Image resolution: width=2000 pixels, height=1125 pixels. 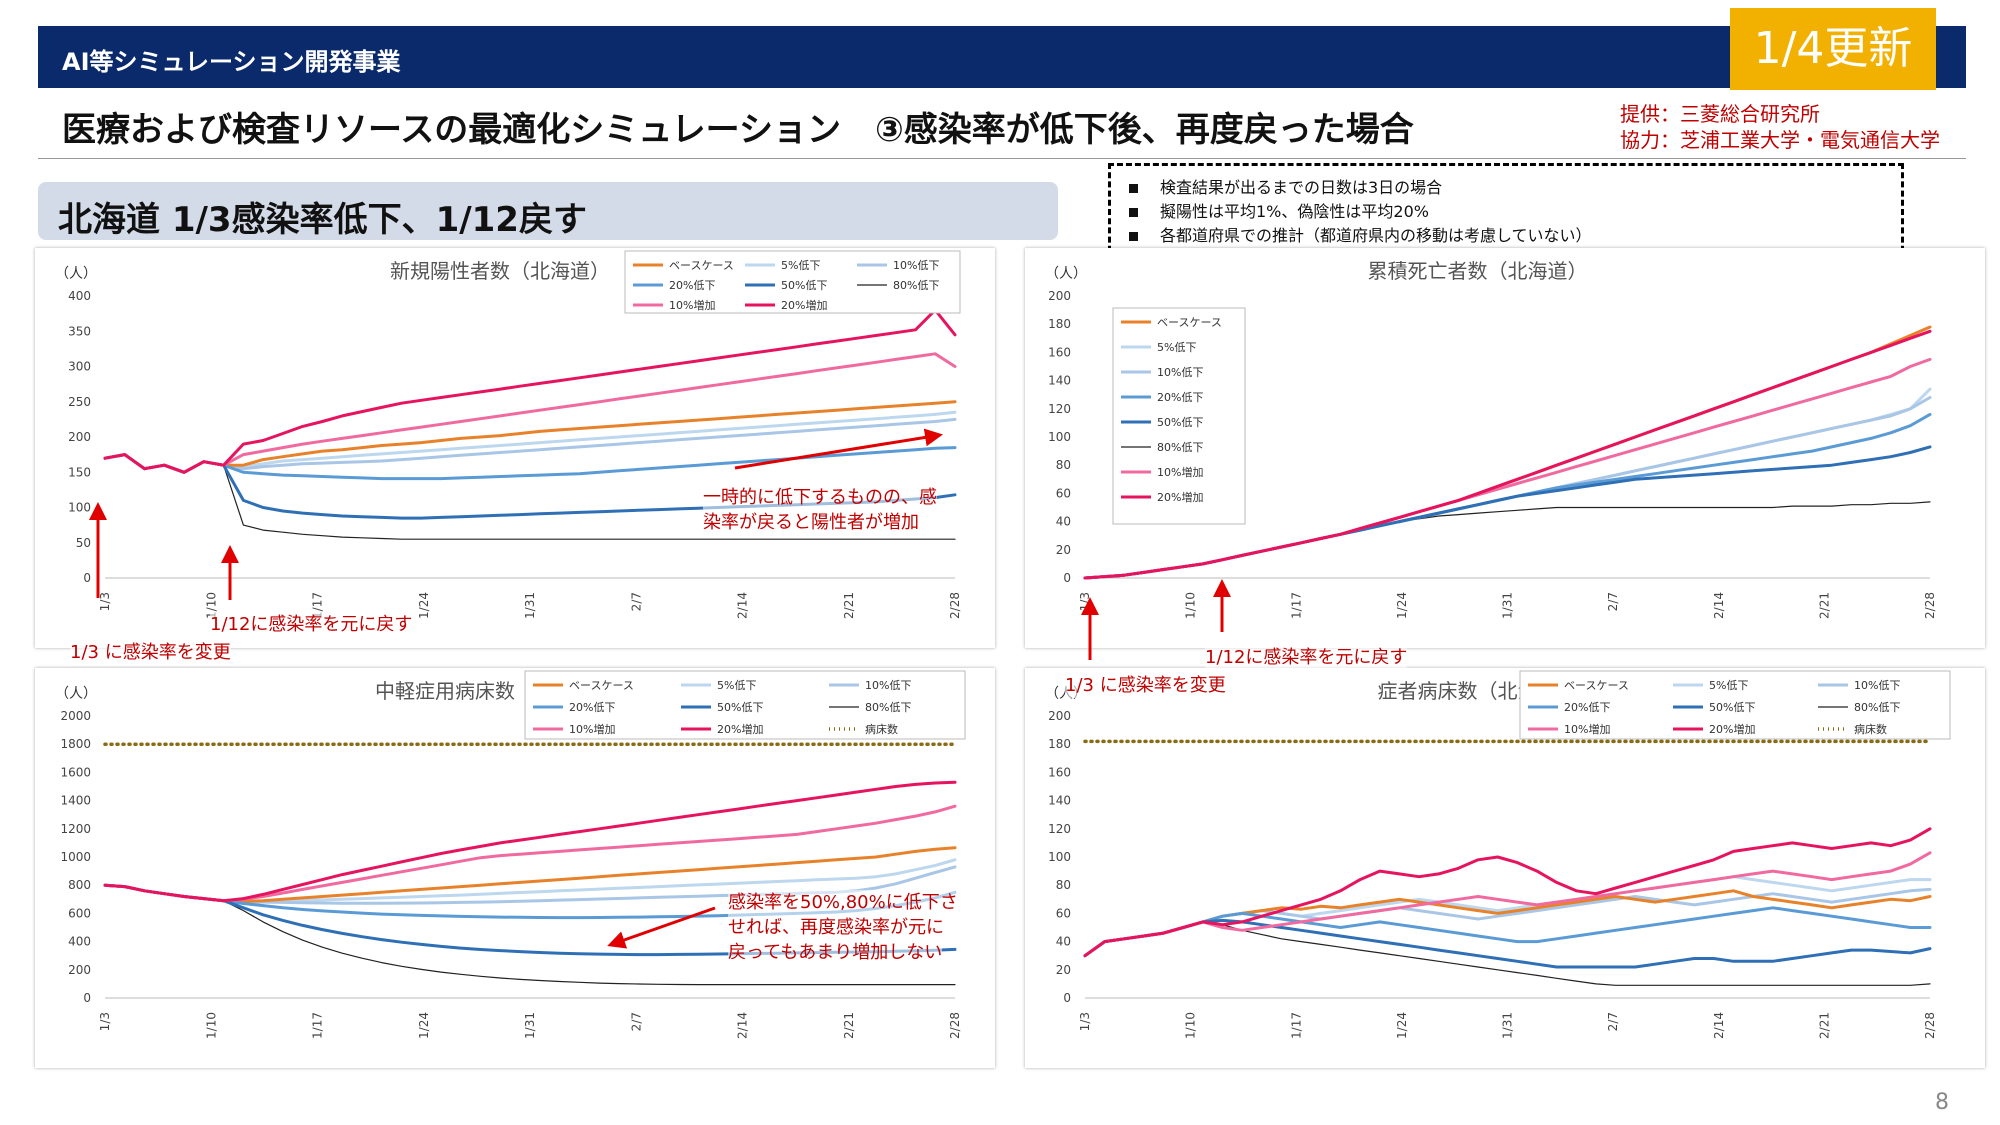 What do you see at coordinates (1059, 352) in the screenshot?
I see `y-tick-label: 160` at bounding box center [1059, 352].